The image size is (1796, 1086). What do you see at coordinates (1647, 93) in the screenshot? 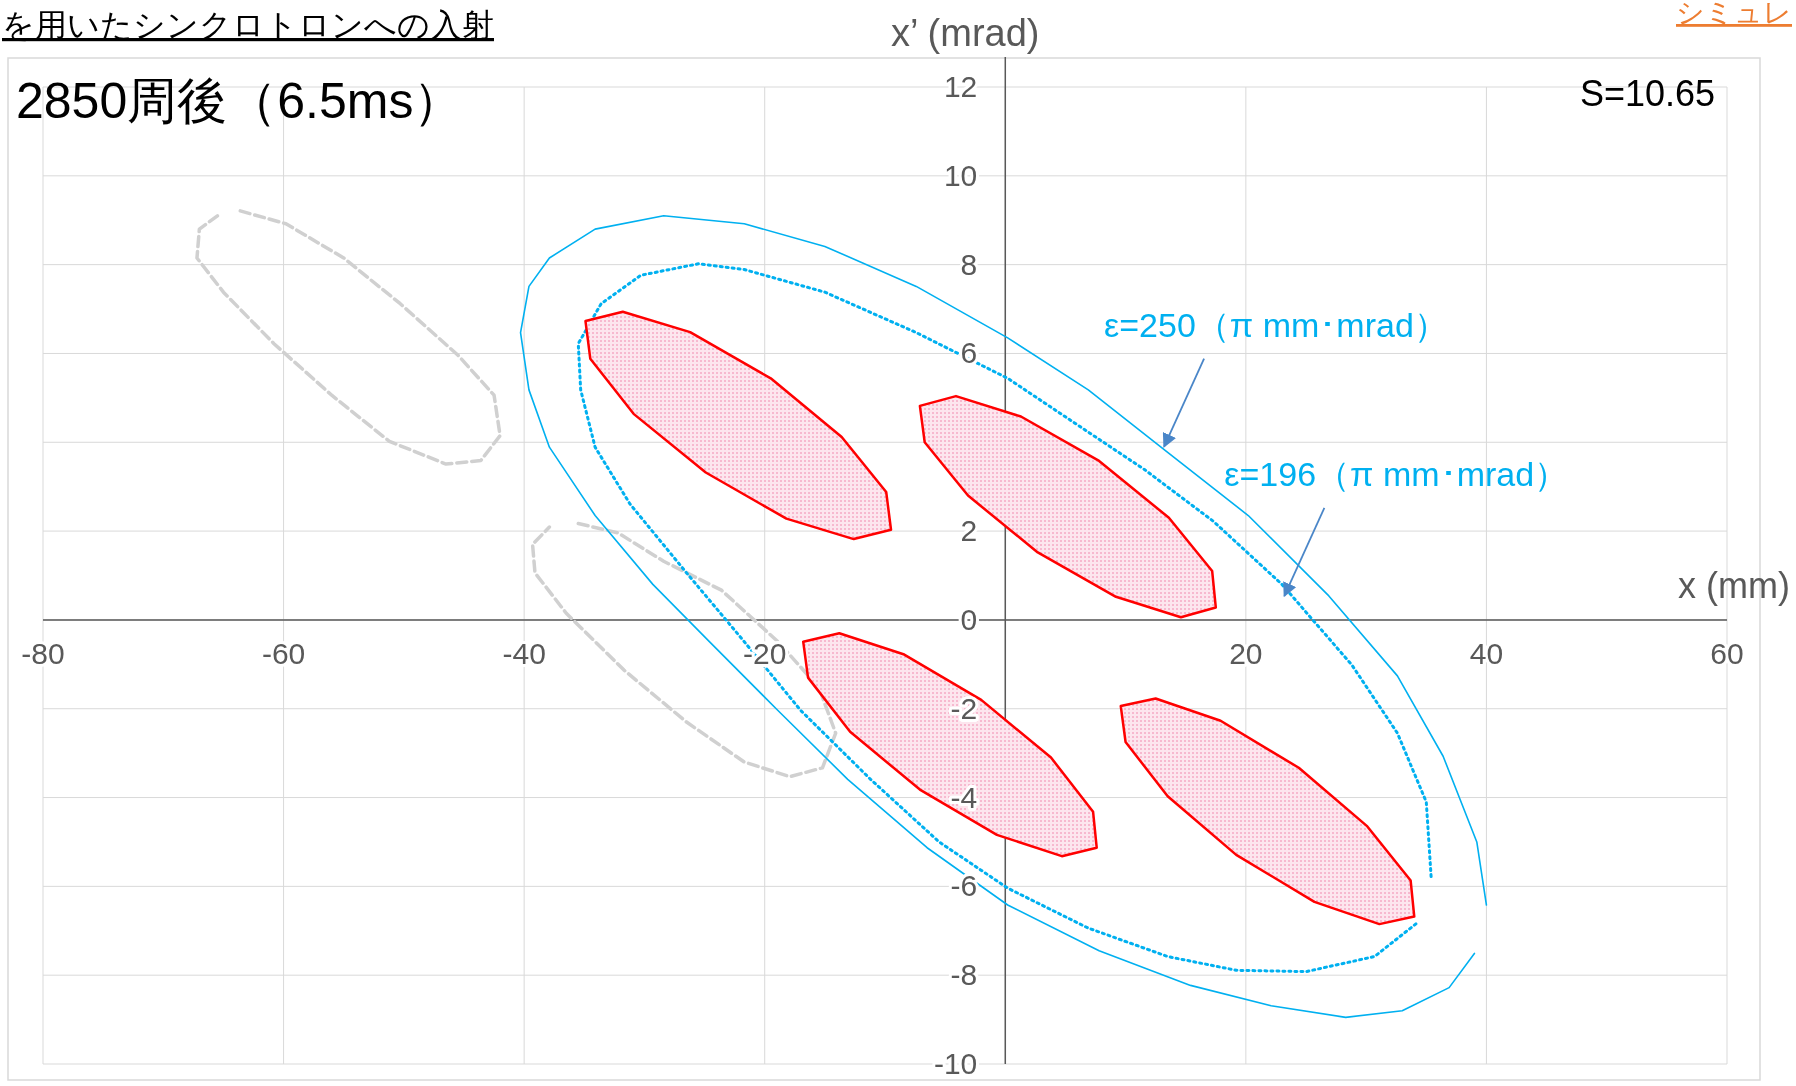
I see `annotation: S=10.65` at bounding box center [1647, 93].